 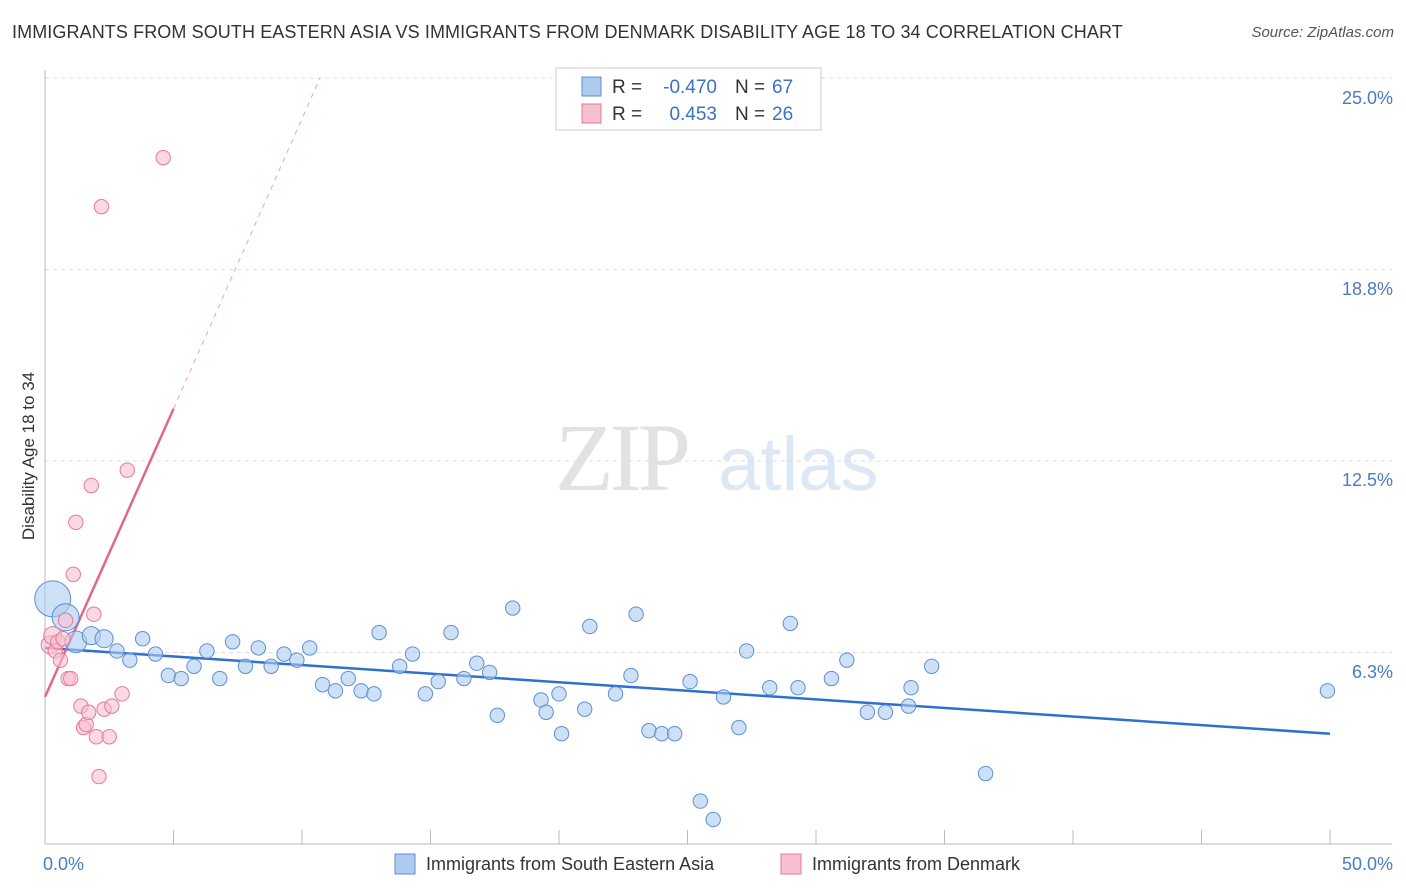 What do you see at coordinates (1367, 98) in the screenshot?
I see `y-tick-label-25-0: 25.0%` at bounding box center [1367, 98].